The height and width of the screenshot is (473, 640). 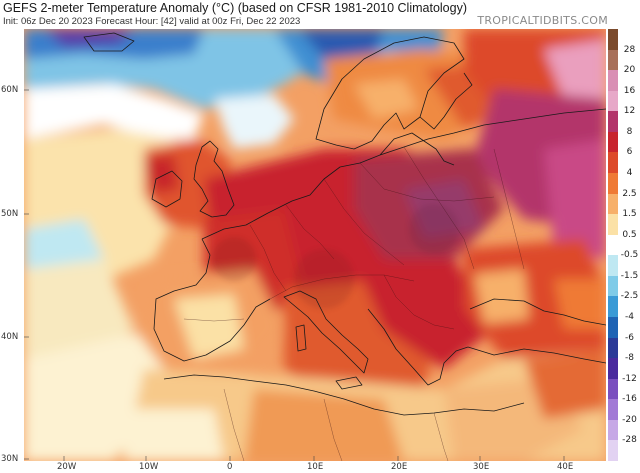 What do you see at coordinates (542, 20) in the screenshot?
I see `brand-watermark: TROPICALTIDBITS.COM` at bounding box center [542, 20].